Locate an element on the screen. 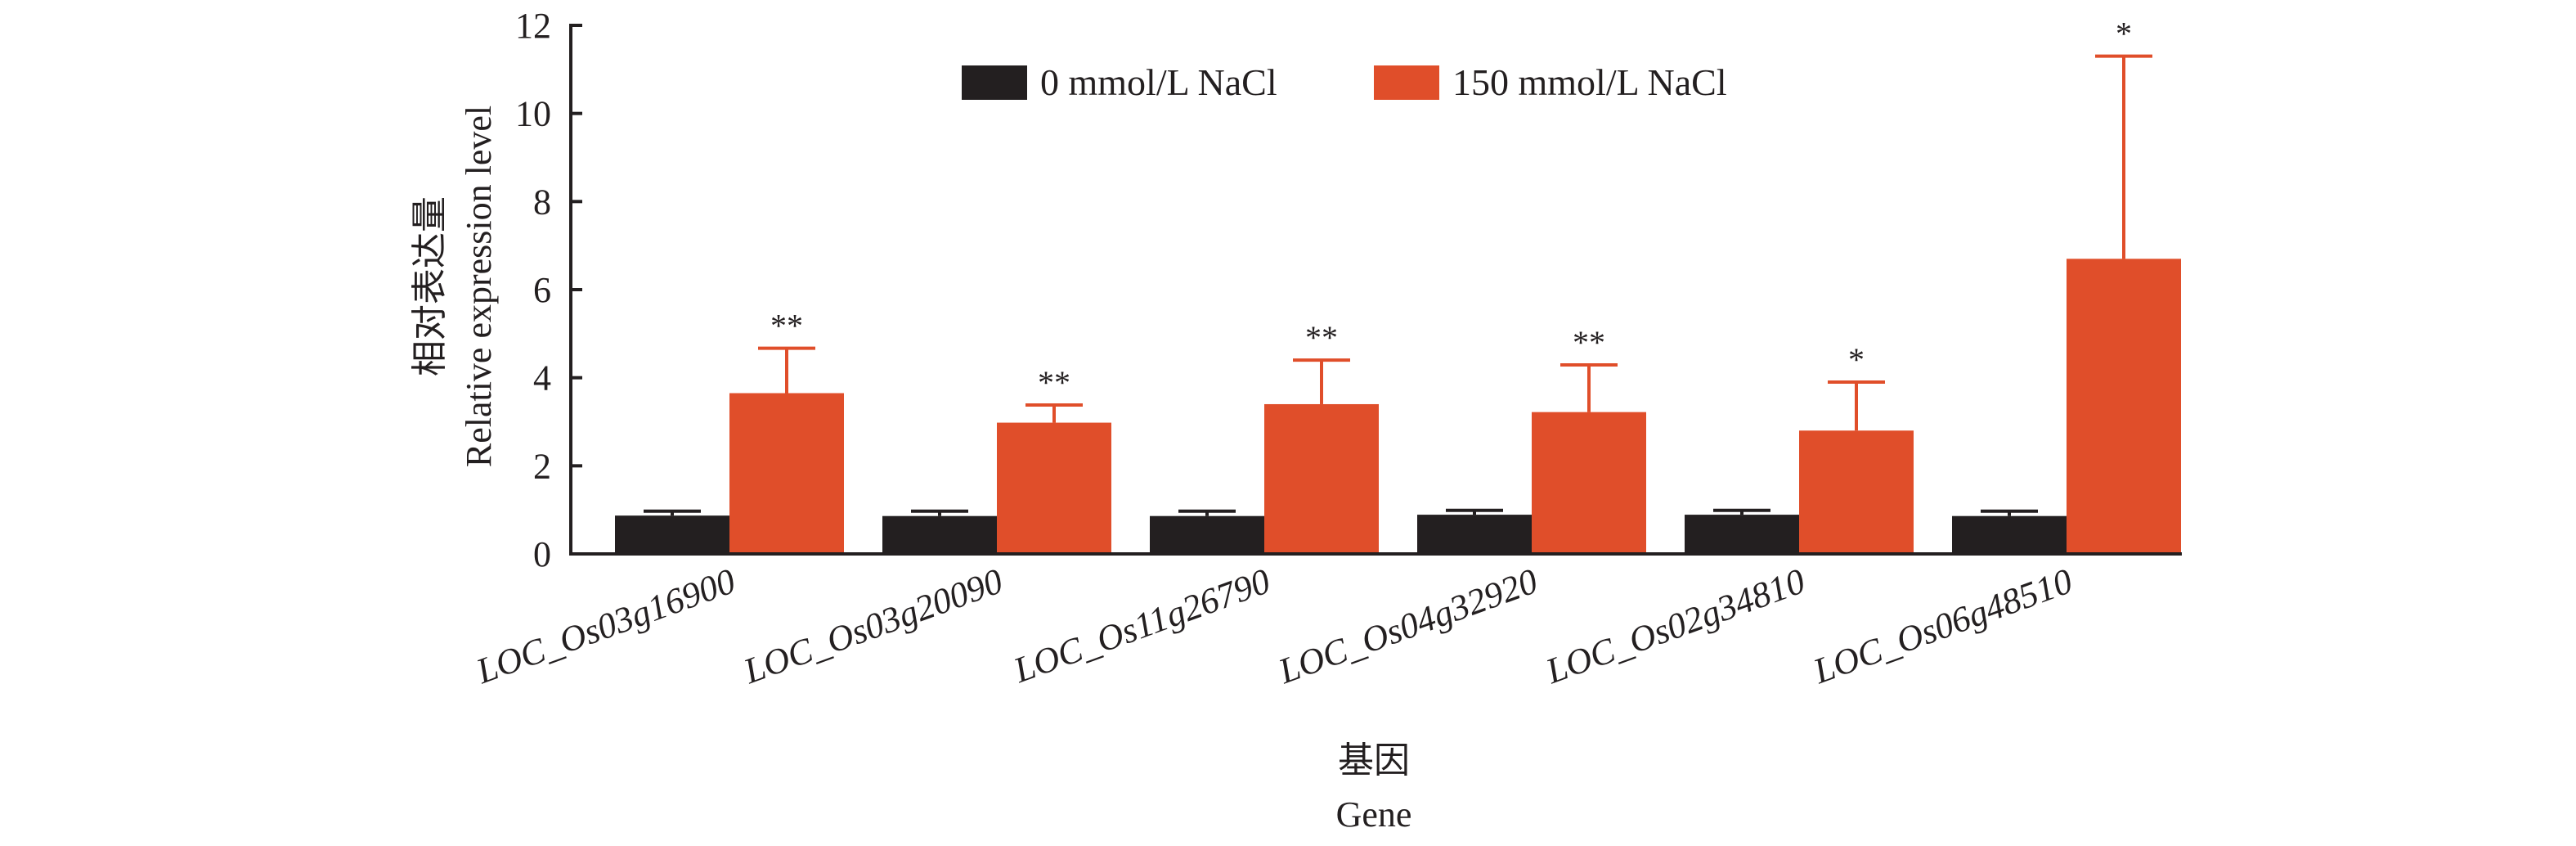 This screenshot has height=846, width=2576. x-tick-label: LOC_Os02g34810 is located at coordinates (1675, 626).